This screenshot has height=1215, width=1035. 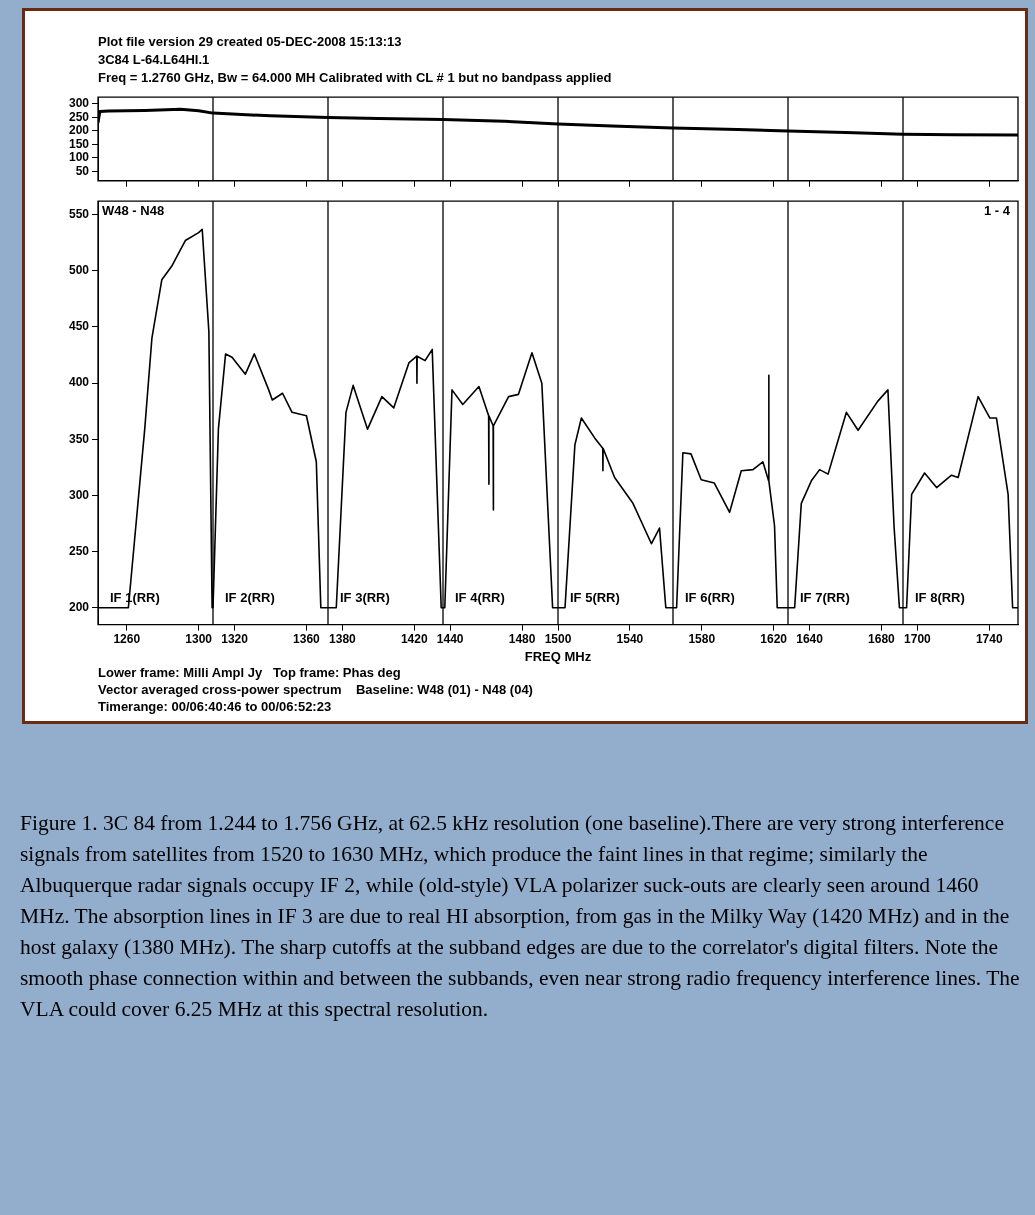 I want to click on y-tick-label: 550, so click(x=79, y=213).